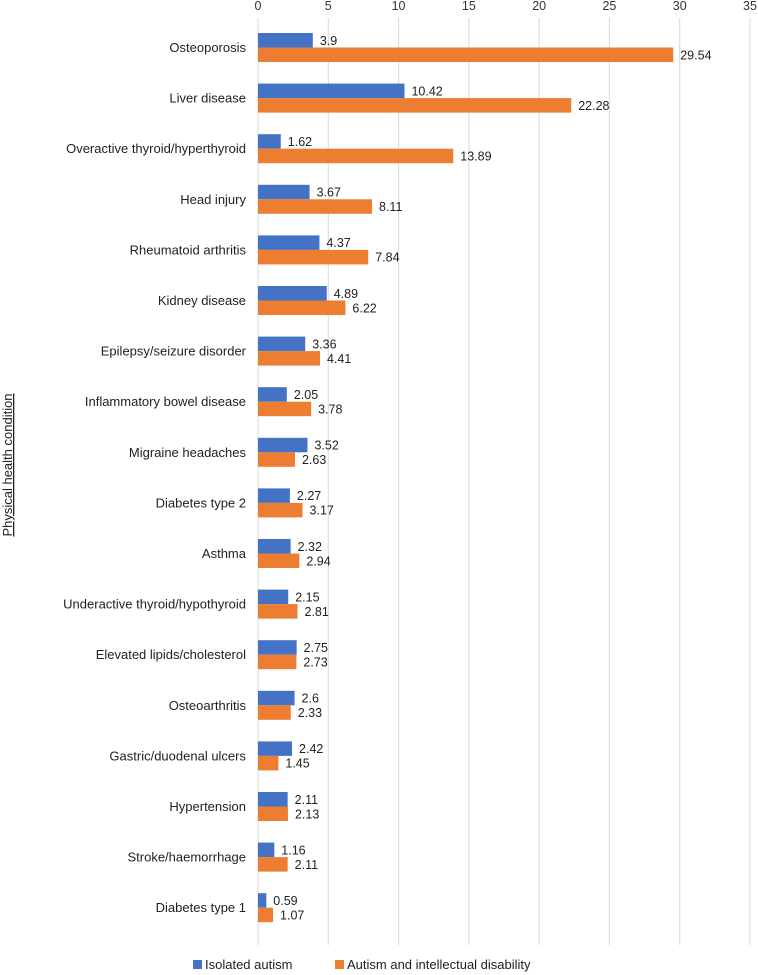  I want to click on bar-isolated-autism-osteoarthritis, so click(276, 698).